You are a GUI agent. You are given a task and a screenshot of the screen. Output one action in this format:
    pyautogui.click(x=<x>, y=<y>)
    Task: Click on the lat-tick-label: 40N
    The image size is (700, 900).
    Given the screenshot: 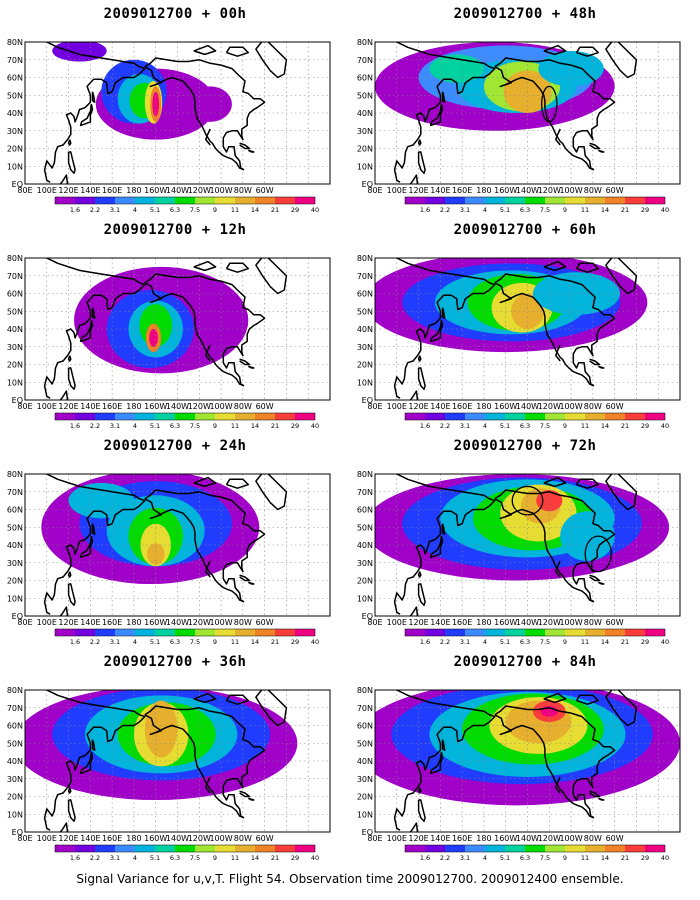 What is the action you would take?
    pyautogui.click(x=15, y=761)
    